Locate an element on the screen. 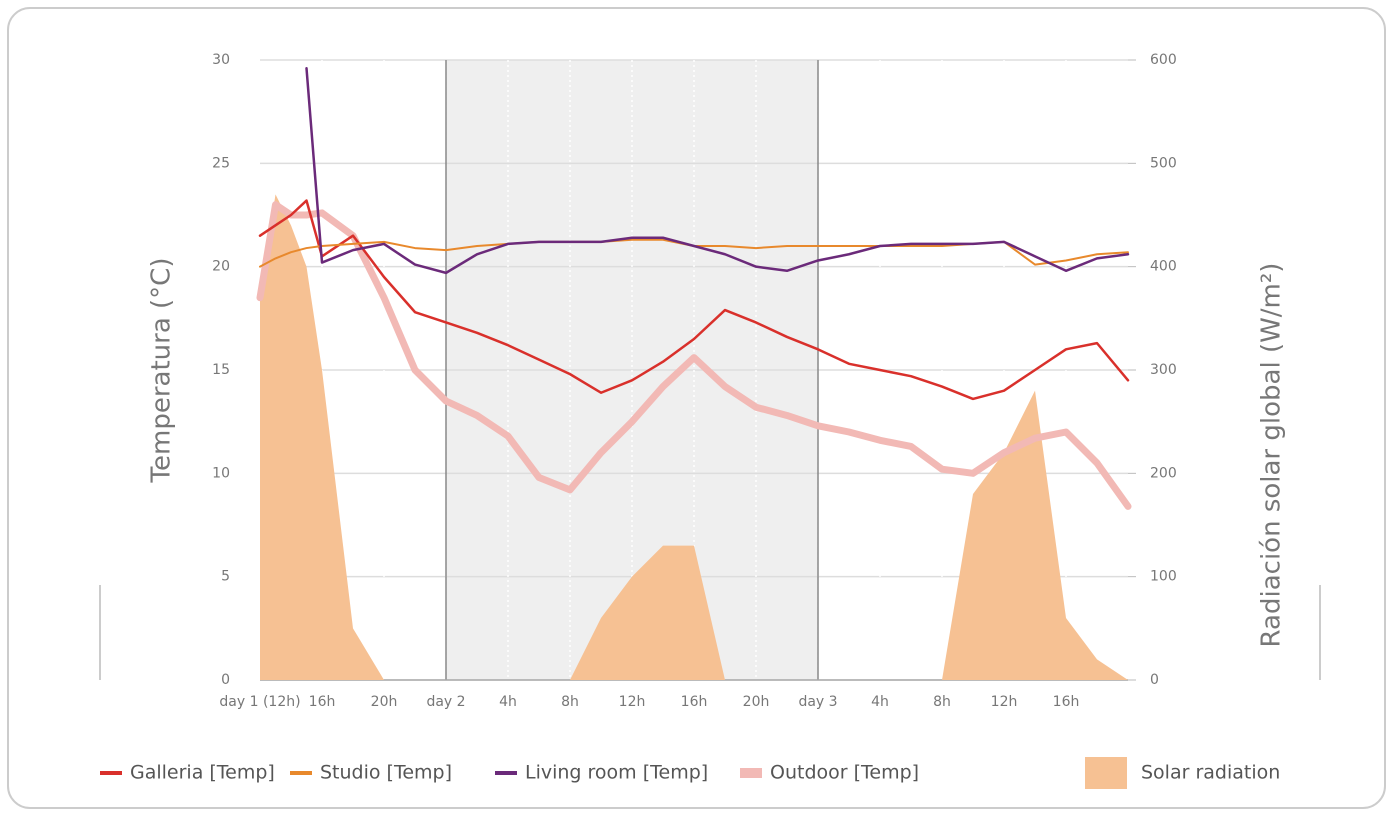  y2-axis-label: Radiación solar global (W/m²) is located at coordinates (1272, 455).